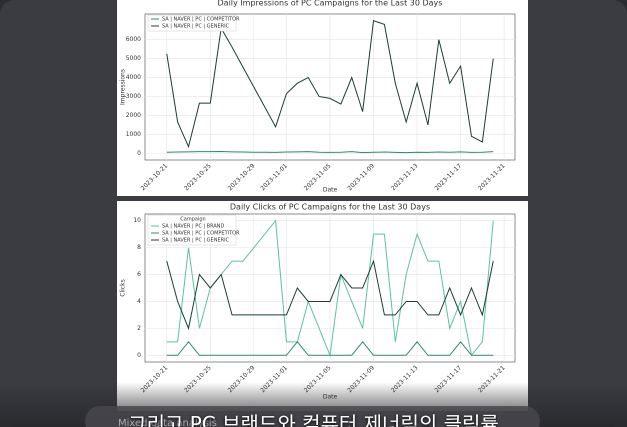 The width and height of the screenshot is (627, 427). Describe the element at coordinates (139, 301) in the screenshot. I see `y-tick-label: 4` at that location.